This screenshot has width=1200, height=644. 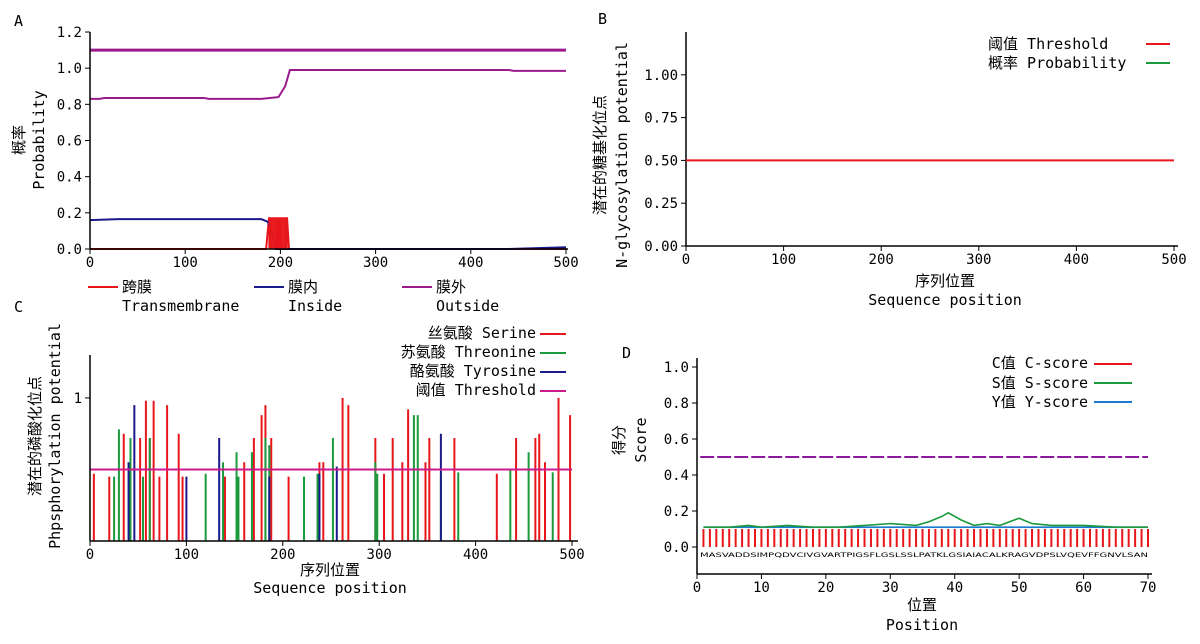 I want to click on panel-b-legend: 阈值 Threshold 概率 Probability, so click(x=1079, y=53).